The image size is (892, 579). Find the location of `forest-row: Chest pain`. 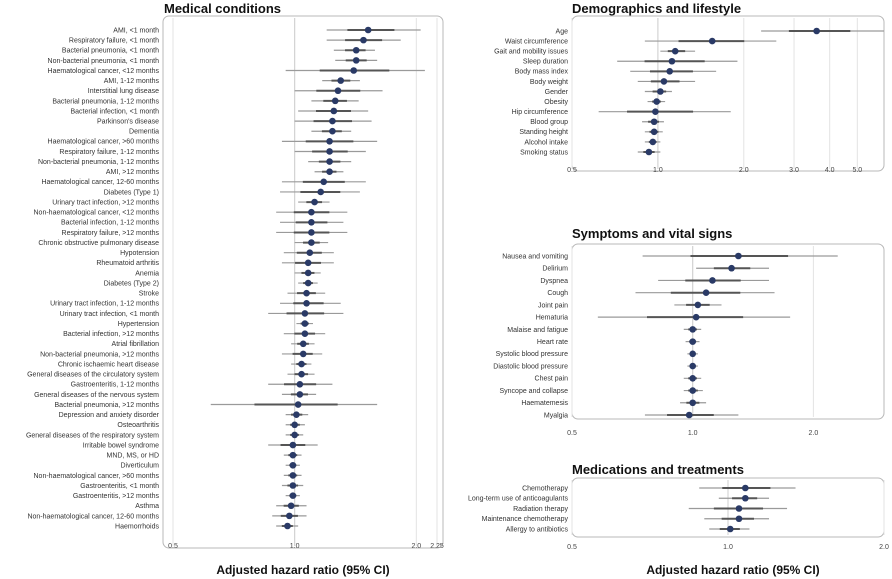

forest-row: Chest pain is located at coordinates (618, 379).